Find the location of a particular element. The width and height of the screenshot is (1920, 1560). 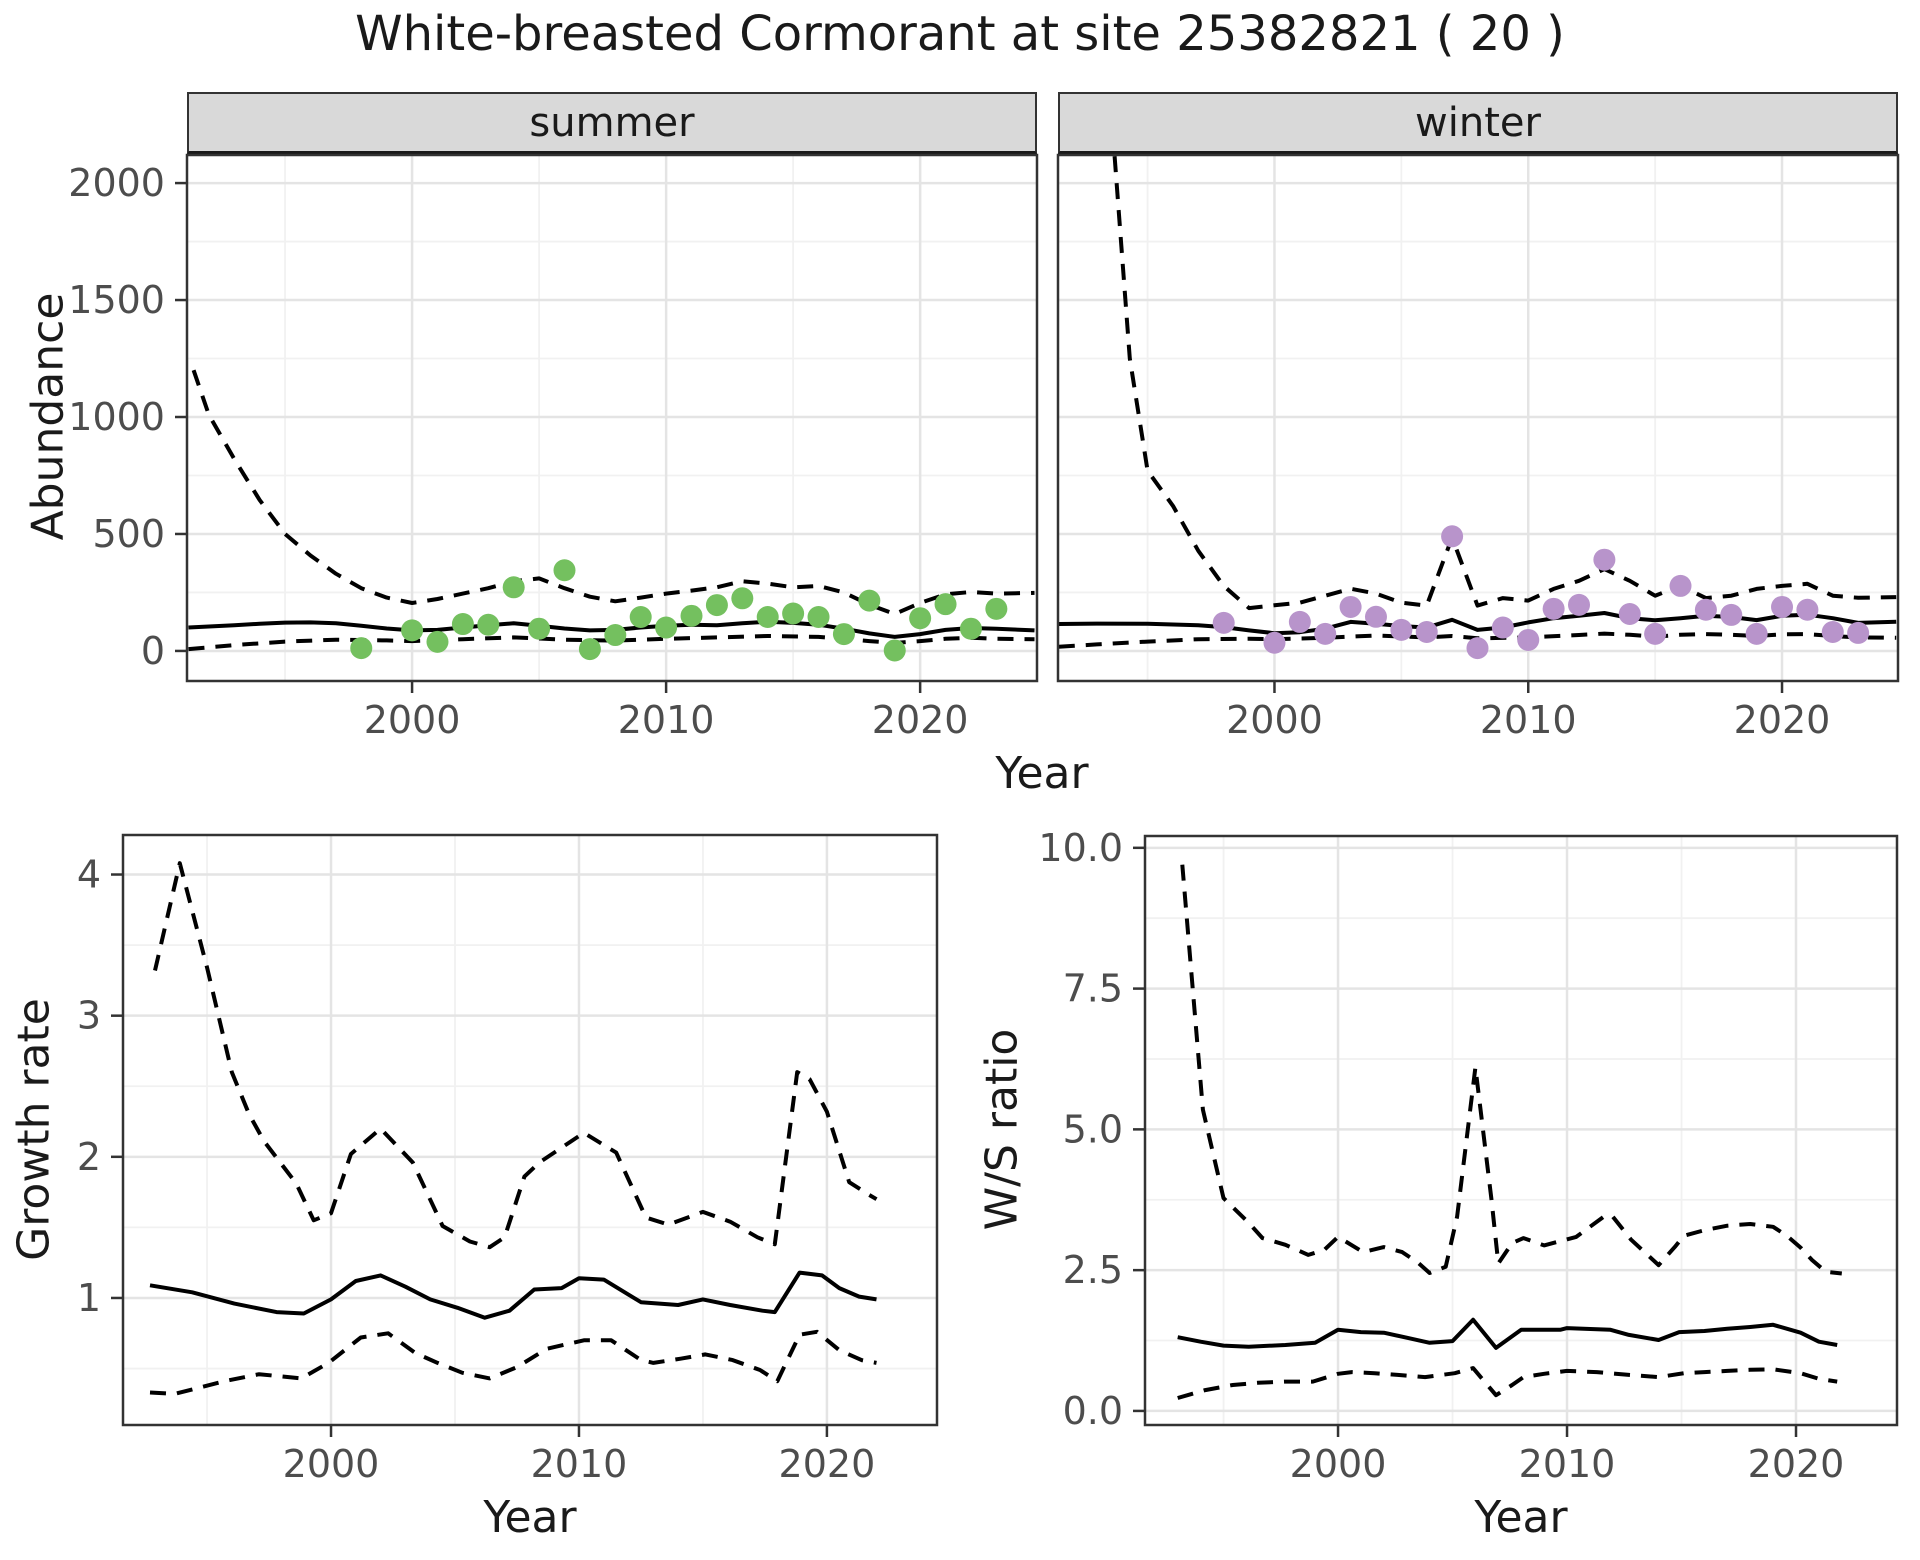

top-year-axis-title: Year is located at coordinates (1042, 773).